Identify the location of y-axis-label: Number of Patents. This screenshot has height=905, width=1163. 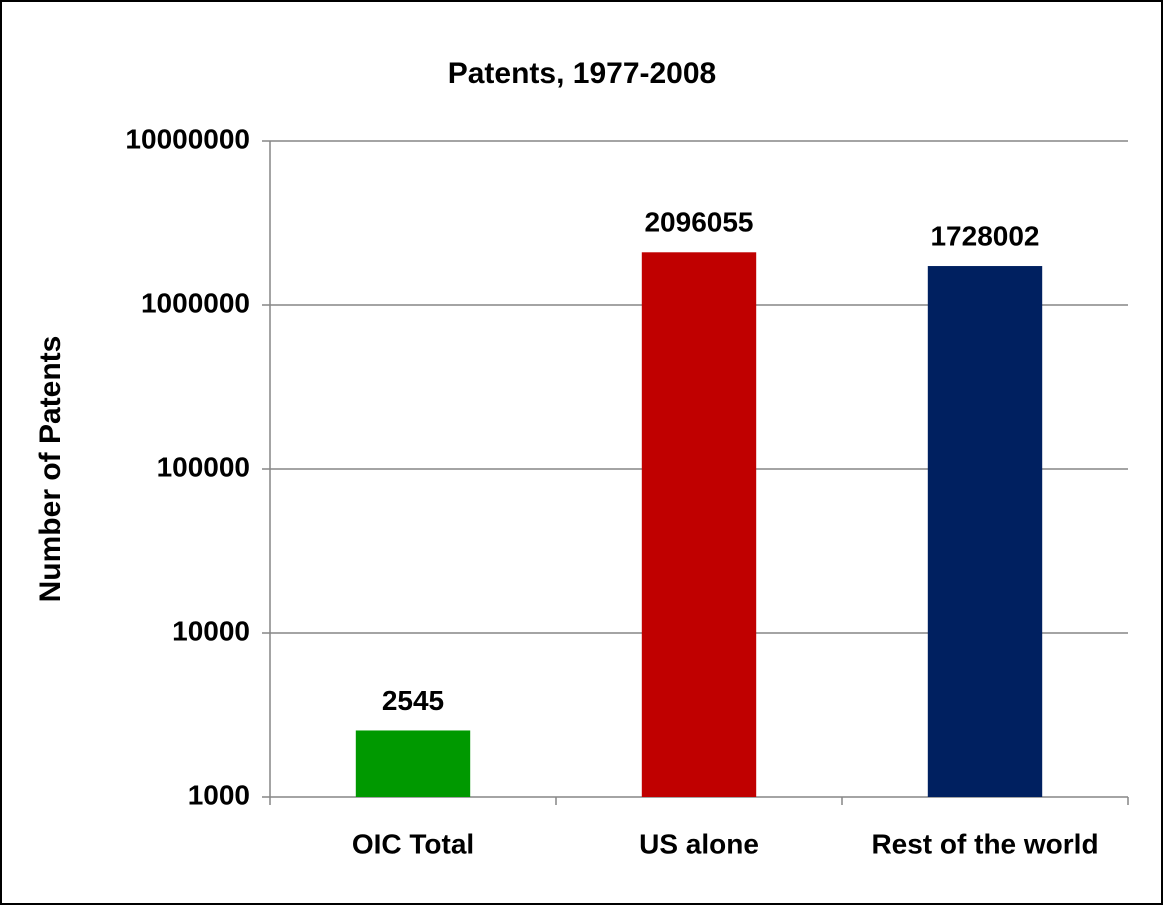
(50, 469).